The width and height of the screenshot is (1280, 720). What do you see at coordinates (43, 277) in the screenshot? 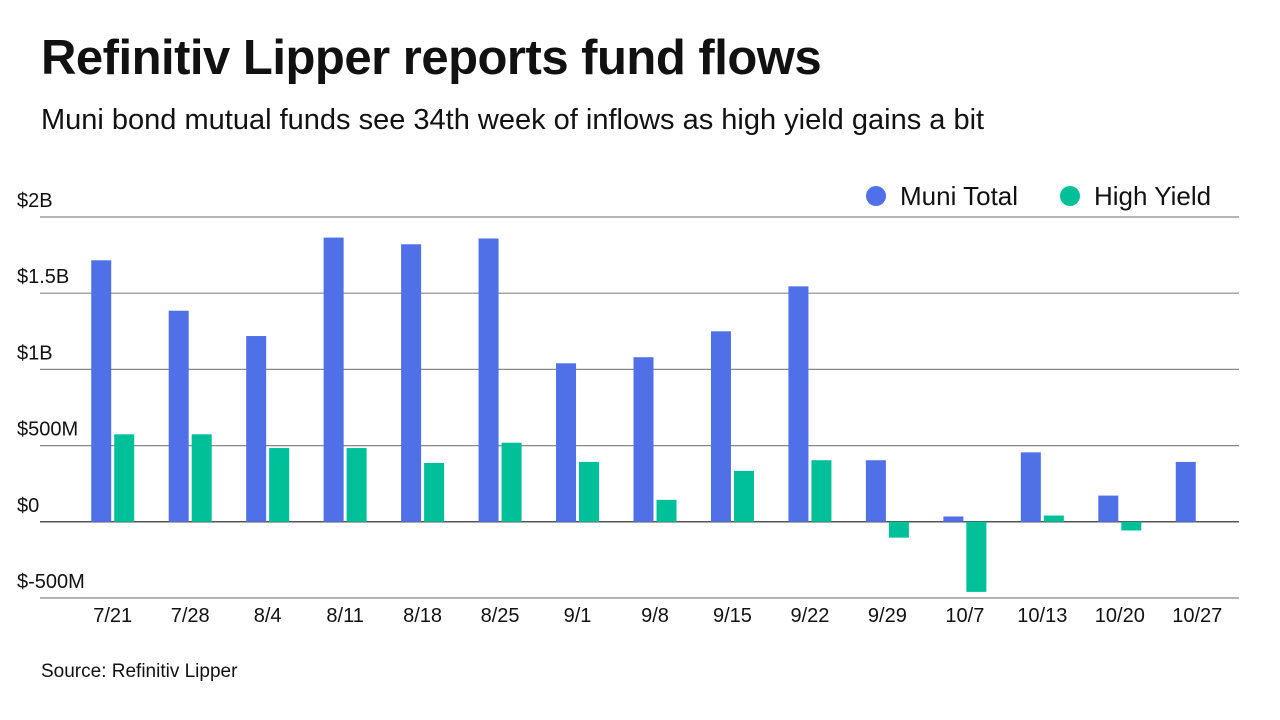
I see `y-tick-label: $1.5B` at bounding box center [43, 277].